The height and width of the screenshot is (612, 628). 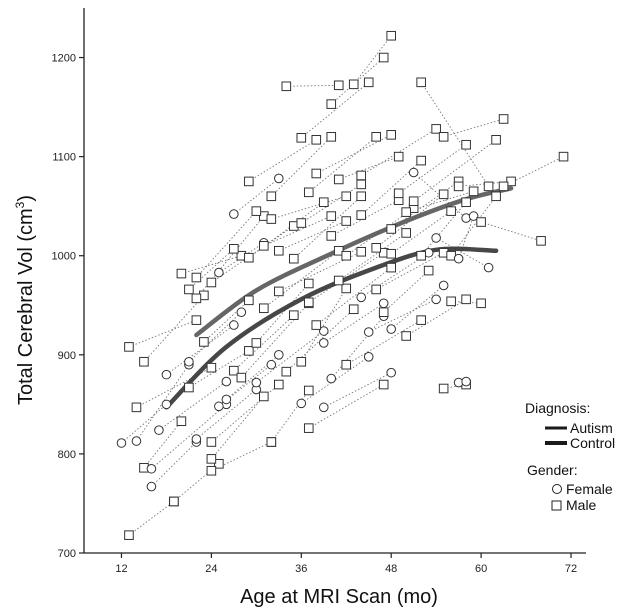 What do you see at coordinates (589, 489) in the screenshot?
I see `legend-female-label: Female` at bounding box center [589, 489].